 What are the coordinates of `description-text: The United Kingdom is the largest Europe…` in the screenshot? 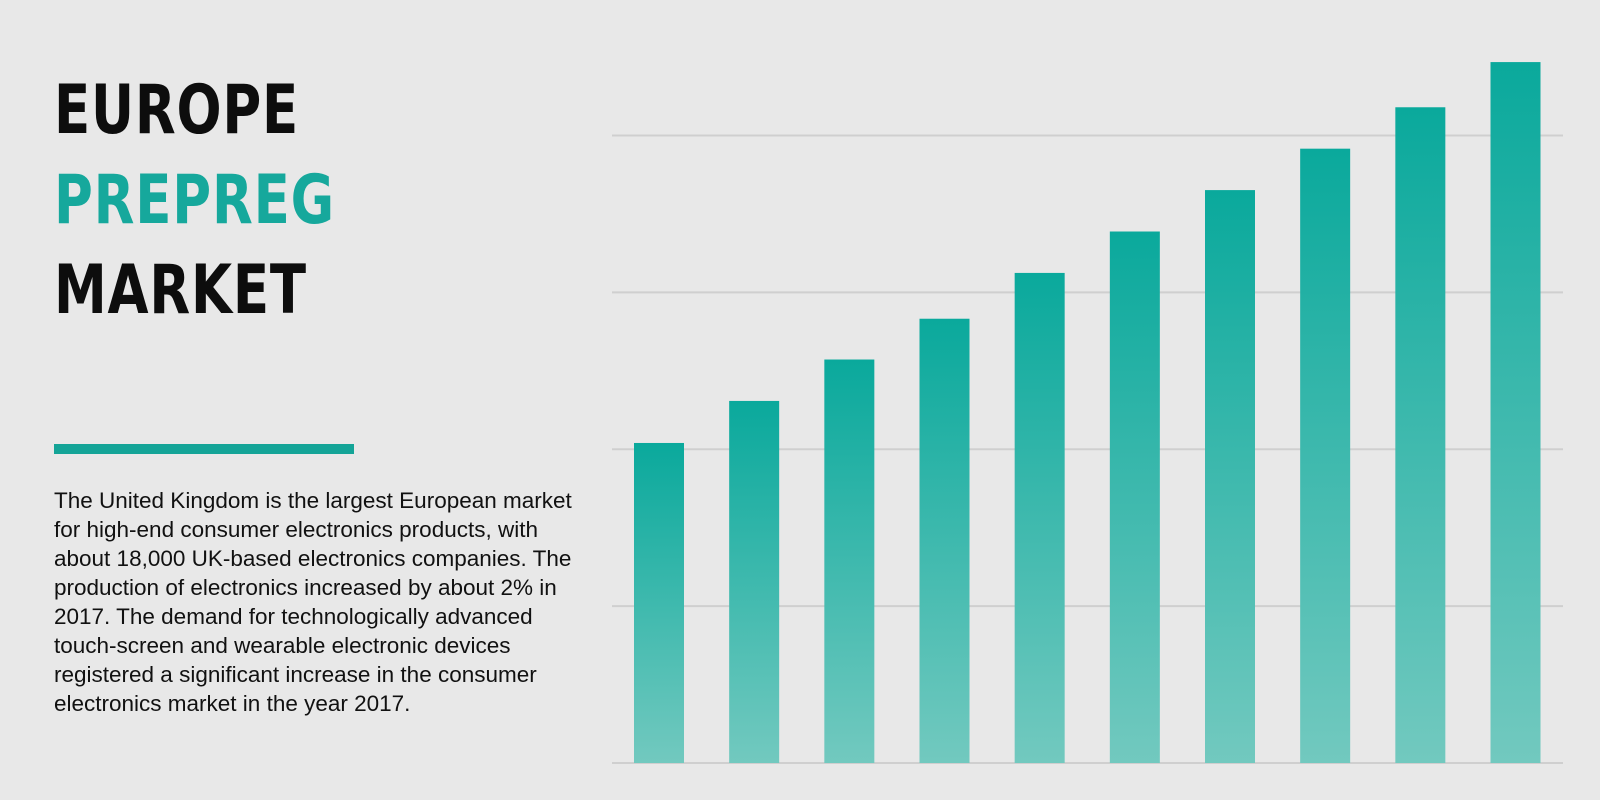 It's located at (313, 602).